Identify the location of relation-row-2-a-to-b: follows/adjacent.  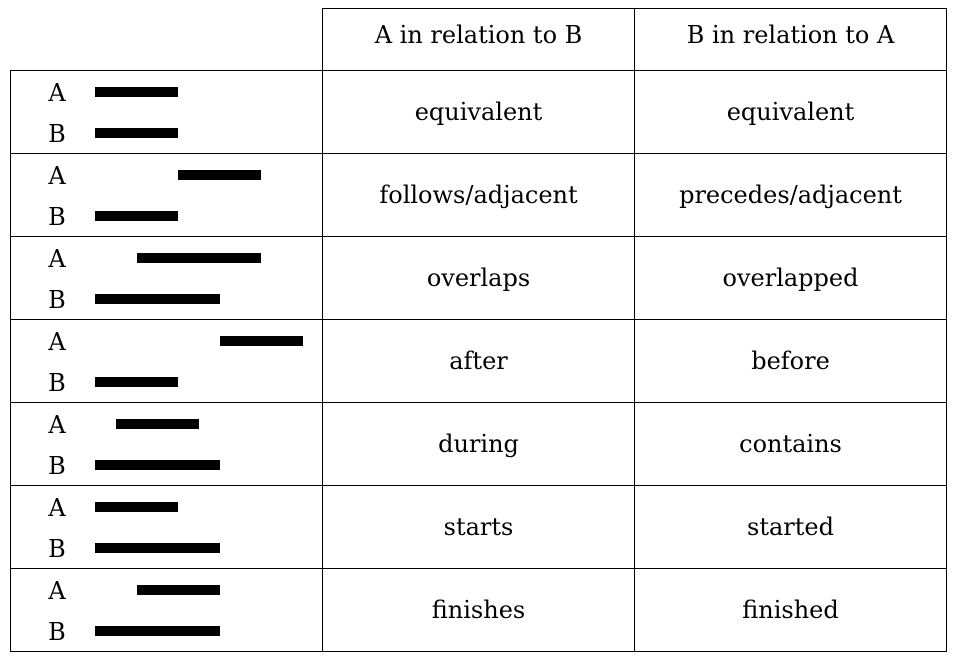
(478, 195).